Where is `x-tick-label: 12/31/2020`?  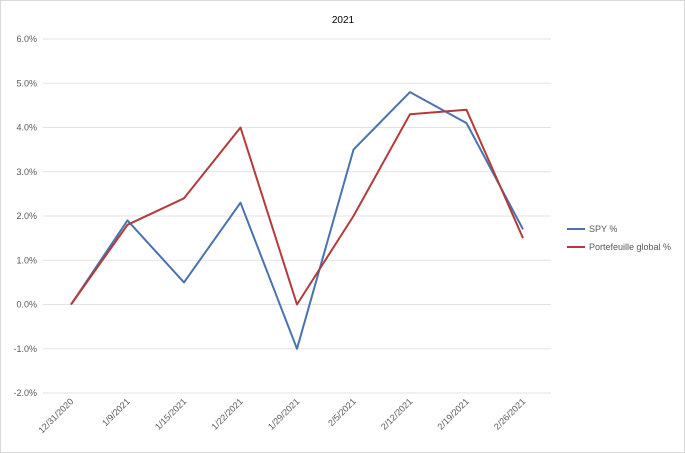
x-tick-label: 12/31/2020 is located at coordinates (55, 415).